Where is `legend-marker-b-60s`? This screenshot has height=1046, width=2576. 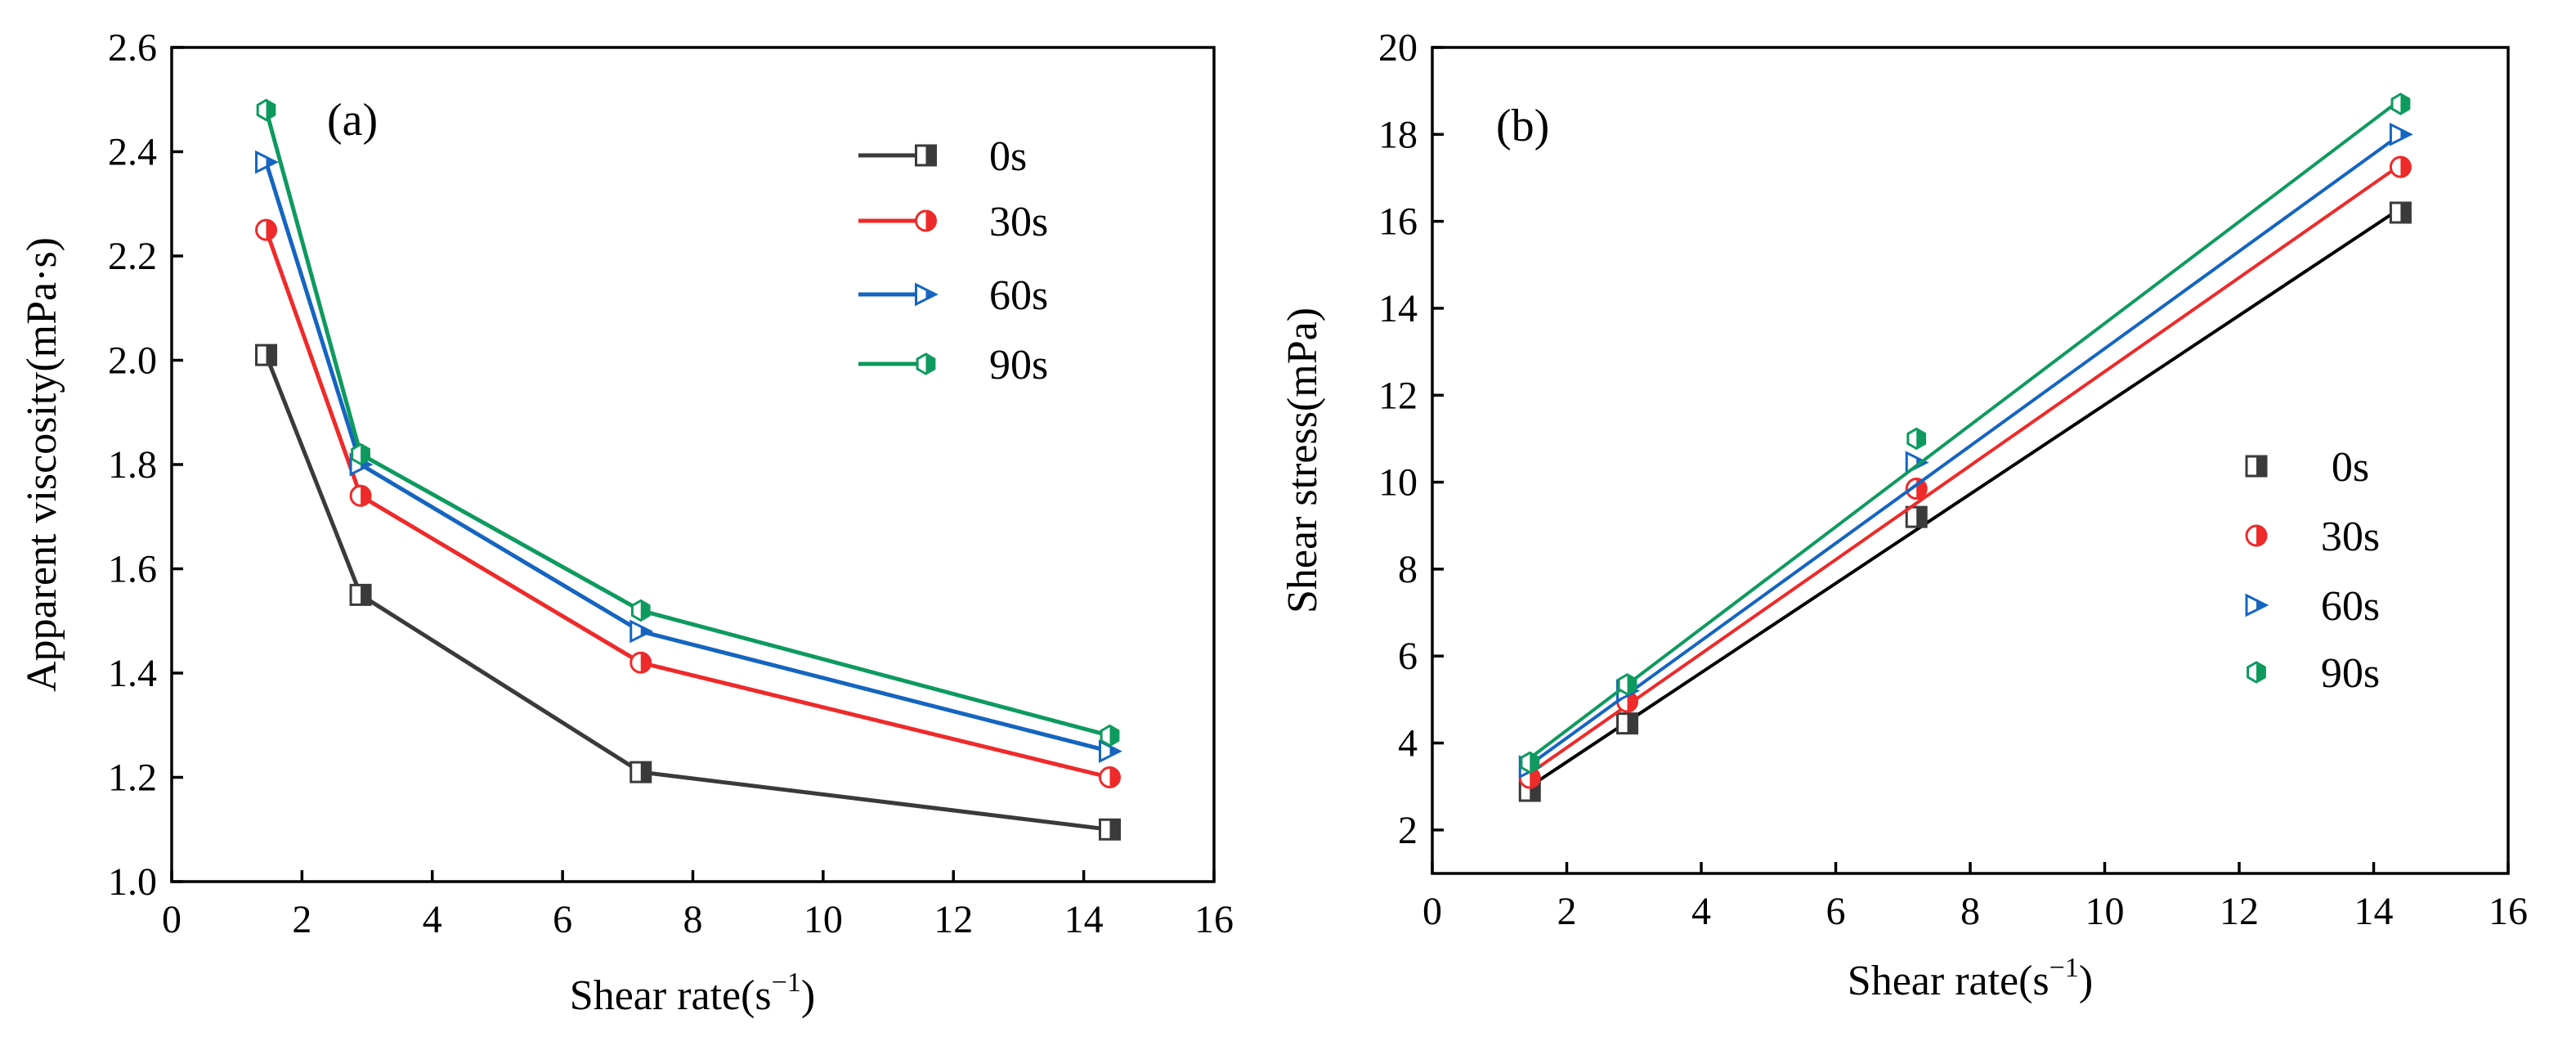 legend-marker-b-60s is located at coordinates (2257, 605).